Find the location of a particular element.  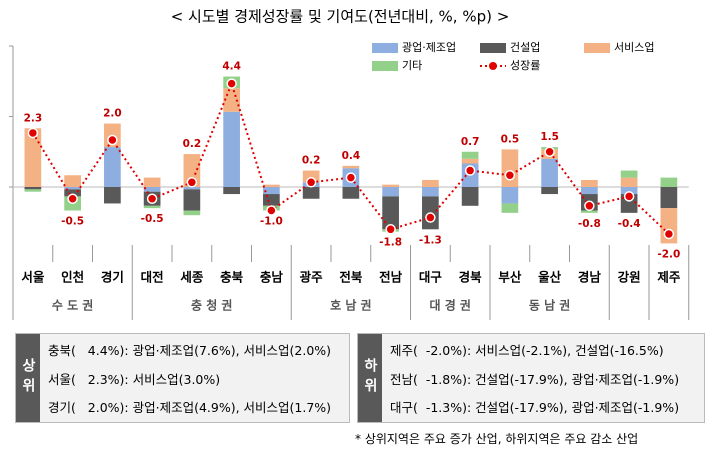

x-tick-label: 충북 is located at coordinates (232, 277).